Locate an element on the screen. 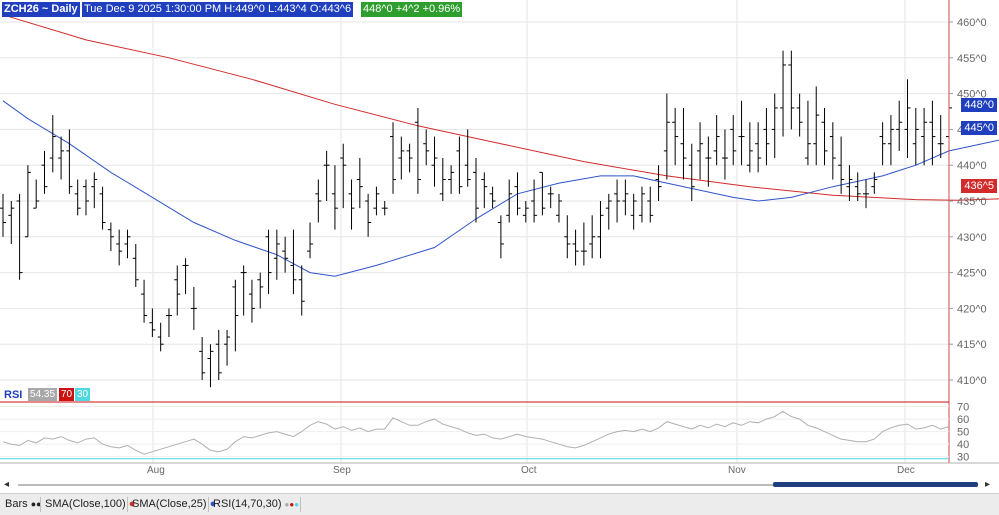  scroll-track is located at coordinates (498, 485).